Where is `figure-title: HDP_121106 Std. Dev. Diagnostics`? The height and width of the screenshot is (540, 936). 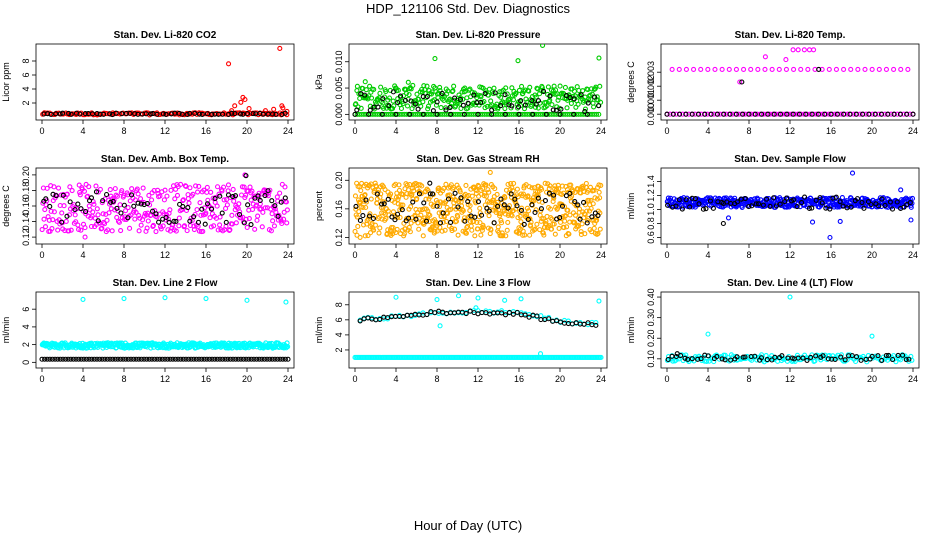
figure-title: HDP_121106 Std. Dev. Diagnostics is located at coordinates (467, 8).